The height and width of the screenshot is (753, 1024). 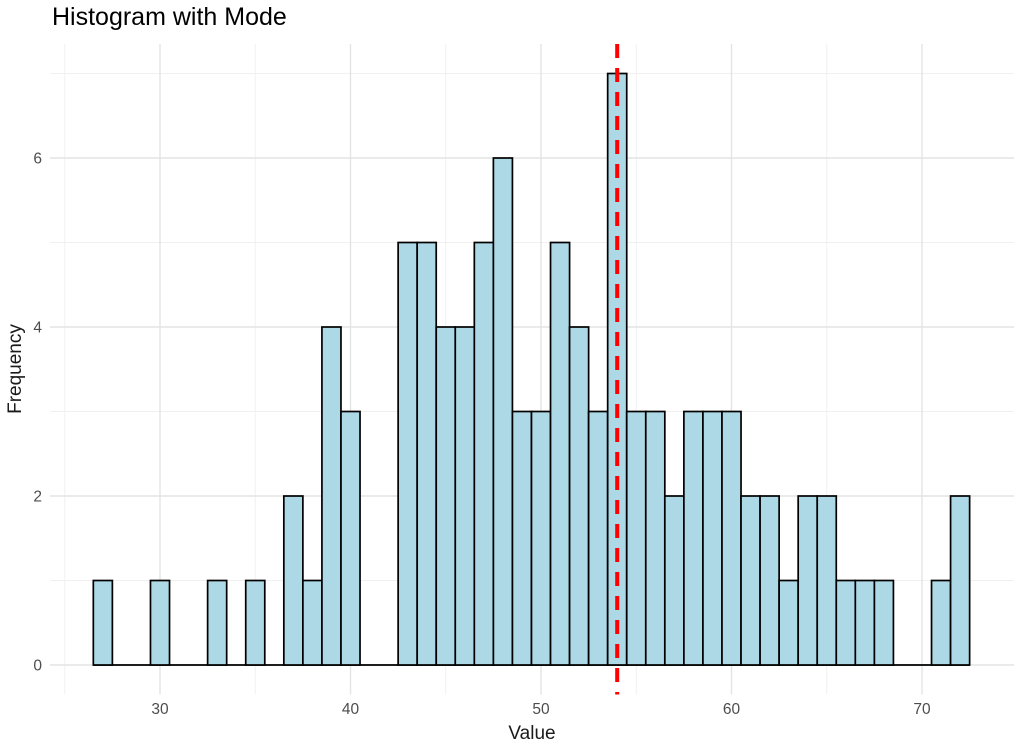 I want to click on x-tick-label-60: 60, so click(x=732, y=709).